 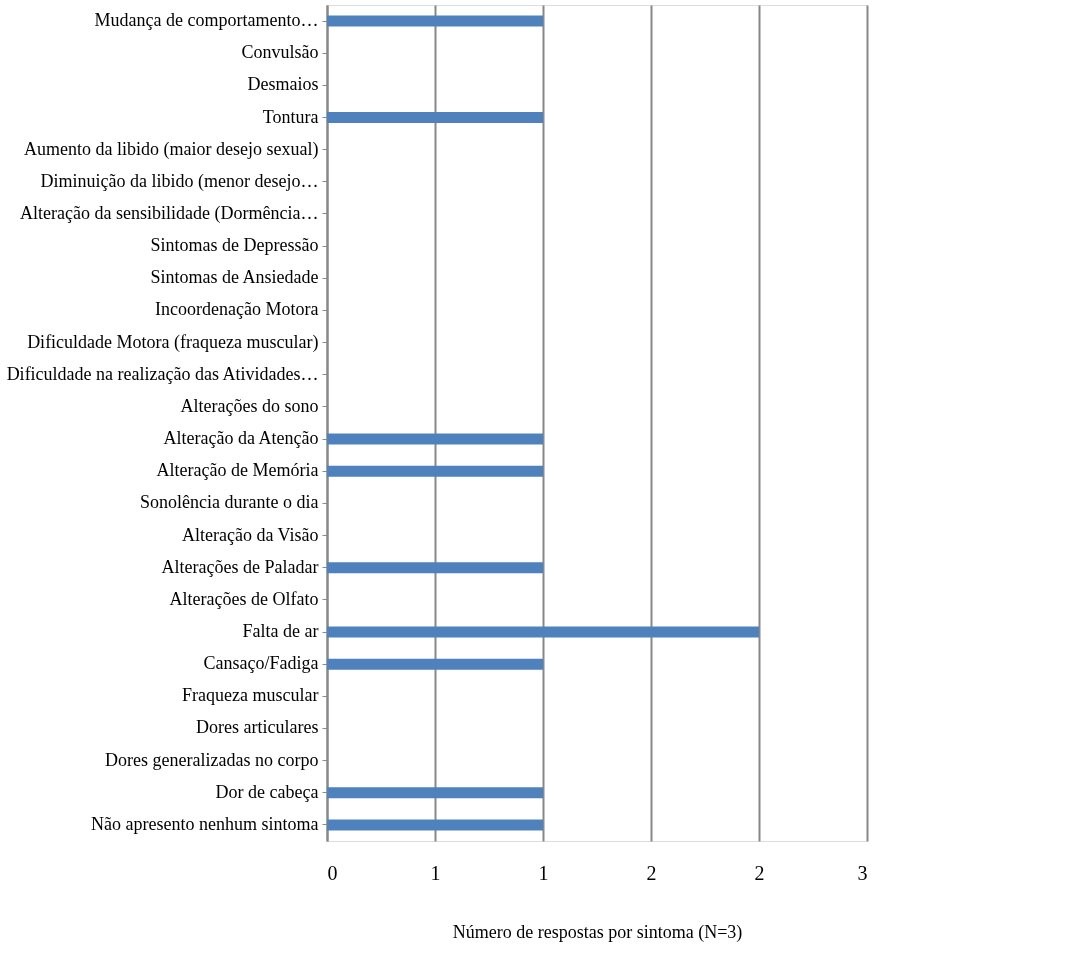 What do you see at coordinates (241, 438) in the screenshot?
I see `y-tick-label: Alteração da Atenção` at bounding box center [241, 438].